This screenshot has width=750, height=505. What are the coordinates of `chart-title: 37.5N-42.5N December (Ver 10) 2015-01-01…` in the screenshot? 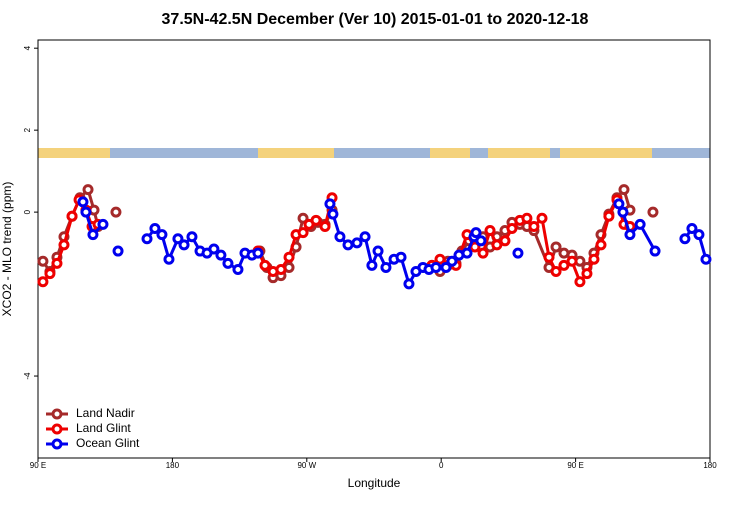 It's located at (375, 19).